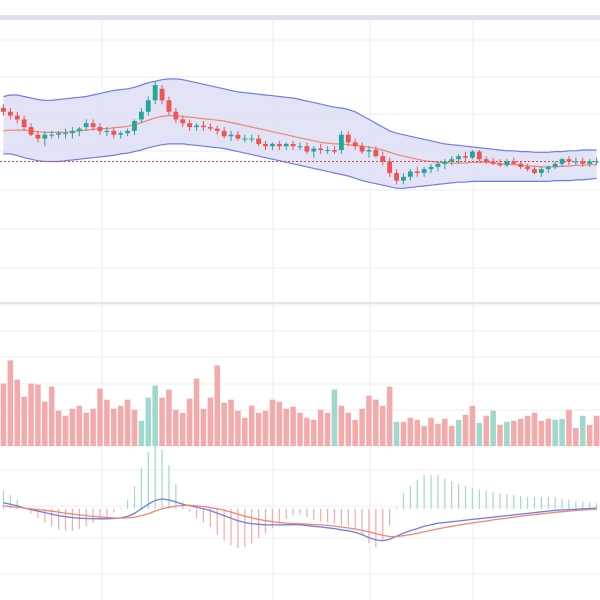  Describe the element at coordinates (300, 521) in the screenshot. I see `signal-line` at that location.